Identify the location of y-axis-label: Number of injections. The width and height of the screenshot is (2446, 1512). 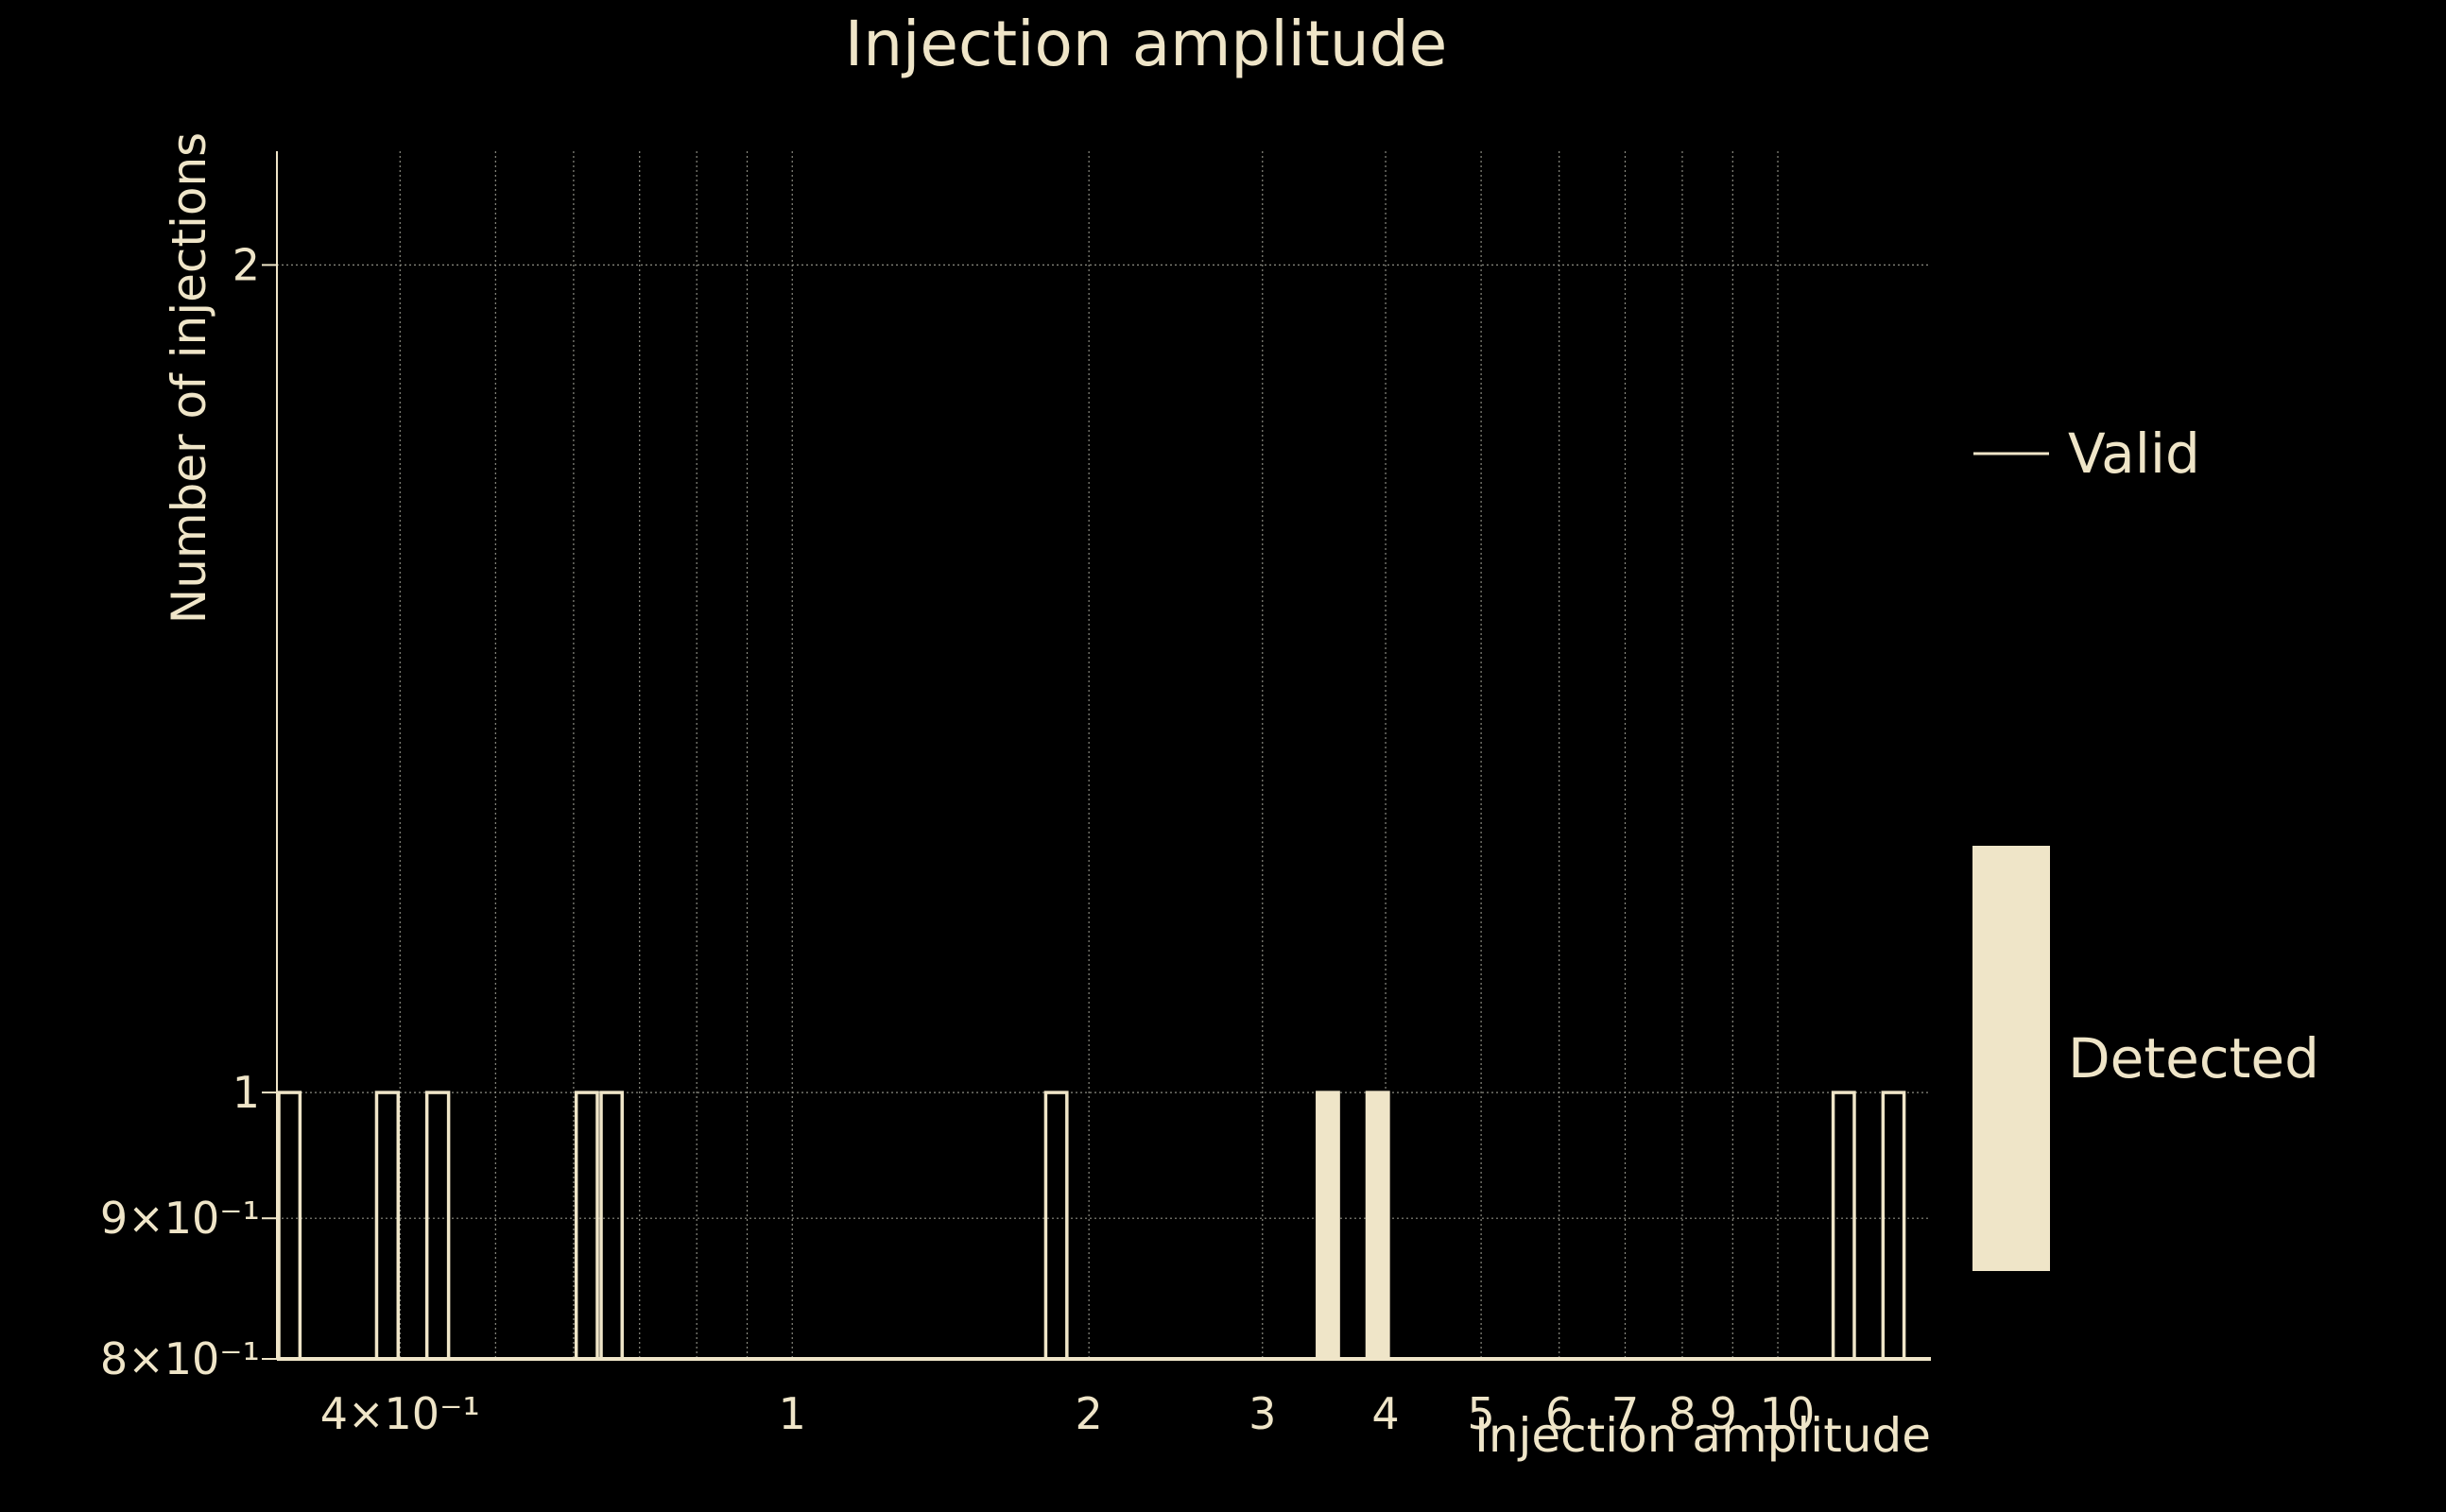
(189, 378).